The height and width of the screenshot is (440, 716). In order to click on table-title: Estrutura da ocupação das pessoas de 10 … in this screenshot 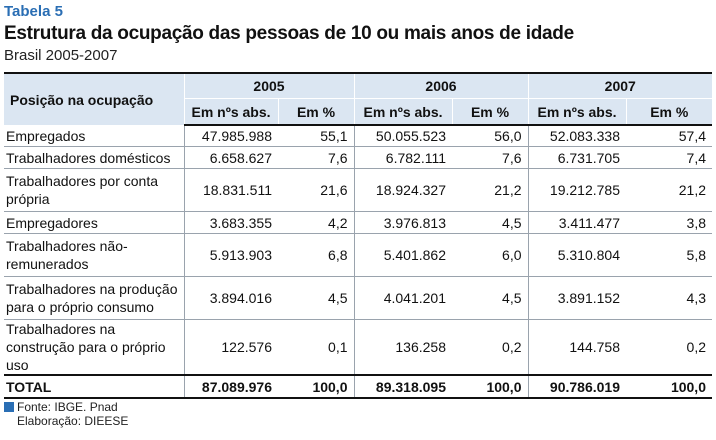, I will do `click(289, 33)`.